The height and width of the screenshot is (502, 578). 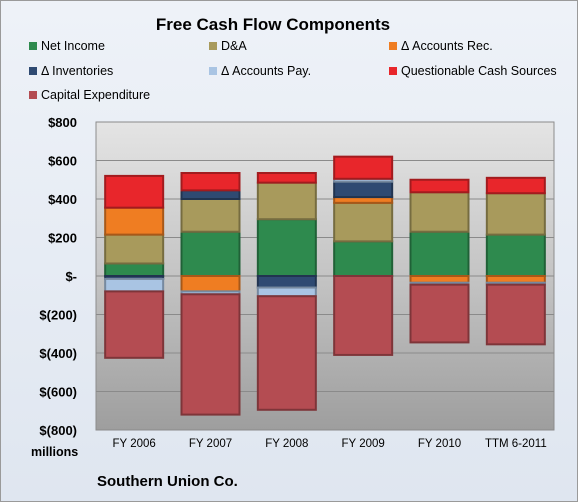 I want to click on x-tick-label: FY 2007, so click(x=210, y=444).